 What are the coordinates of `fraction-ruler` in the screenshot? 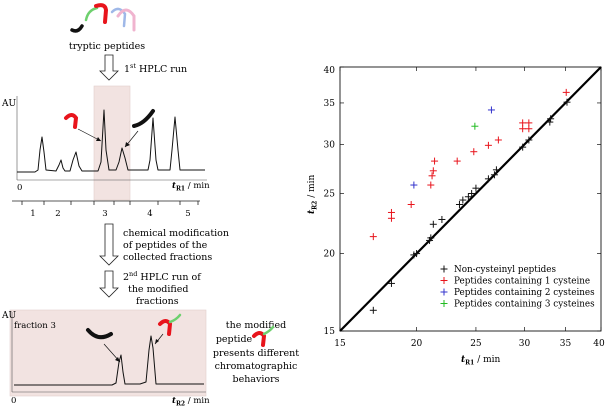 It's located at (106, 202).